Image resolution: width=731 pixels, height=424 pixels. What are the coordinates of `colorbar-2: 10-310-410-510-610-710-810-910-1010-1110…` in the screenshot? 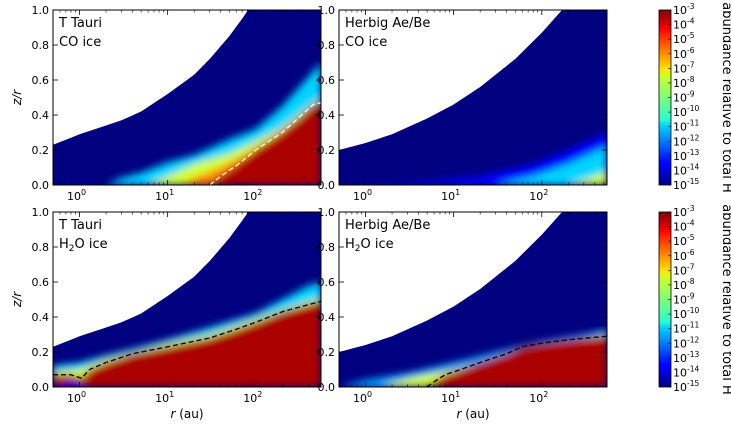 It's located at (694, 299).